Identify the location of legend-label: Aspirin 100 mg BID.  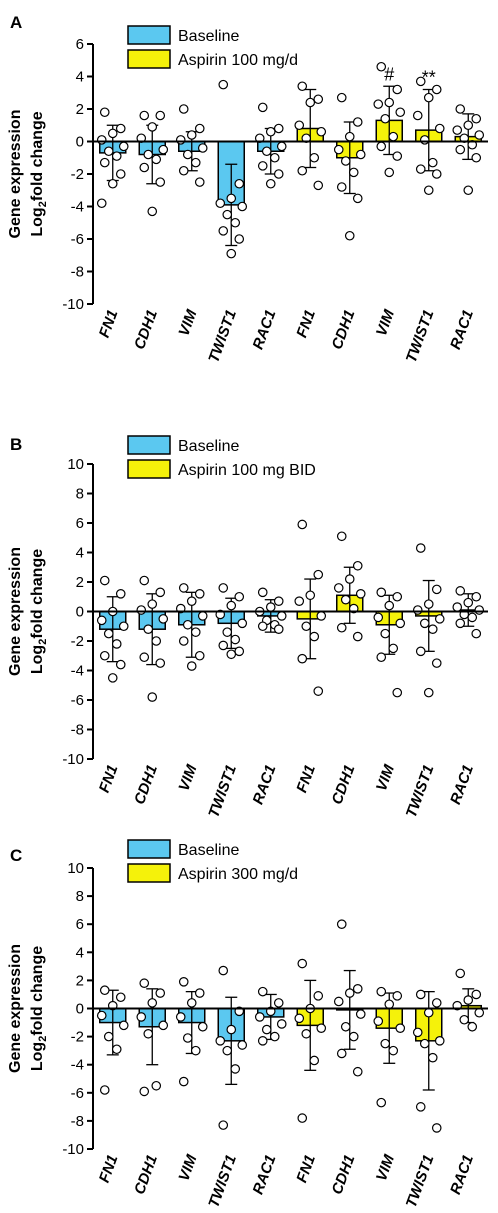
(247, 470).